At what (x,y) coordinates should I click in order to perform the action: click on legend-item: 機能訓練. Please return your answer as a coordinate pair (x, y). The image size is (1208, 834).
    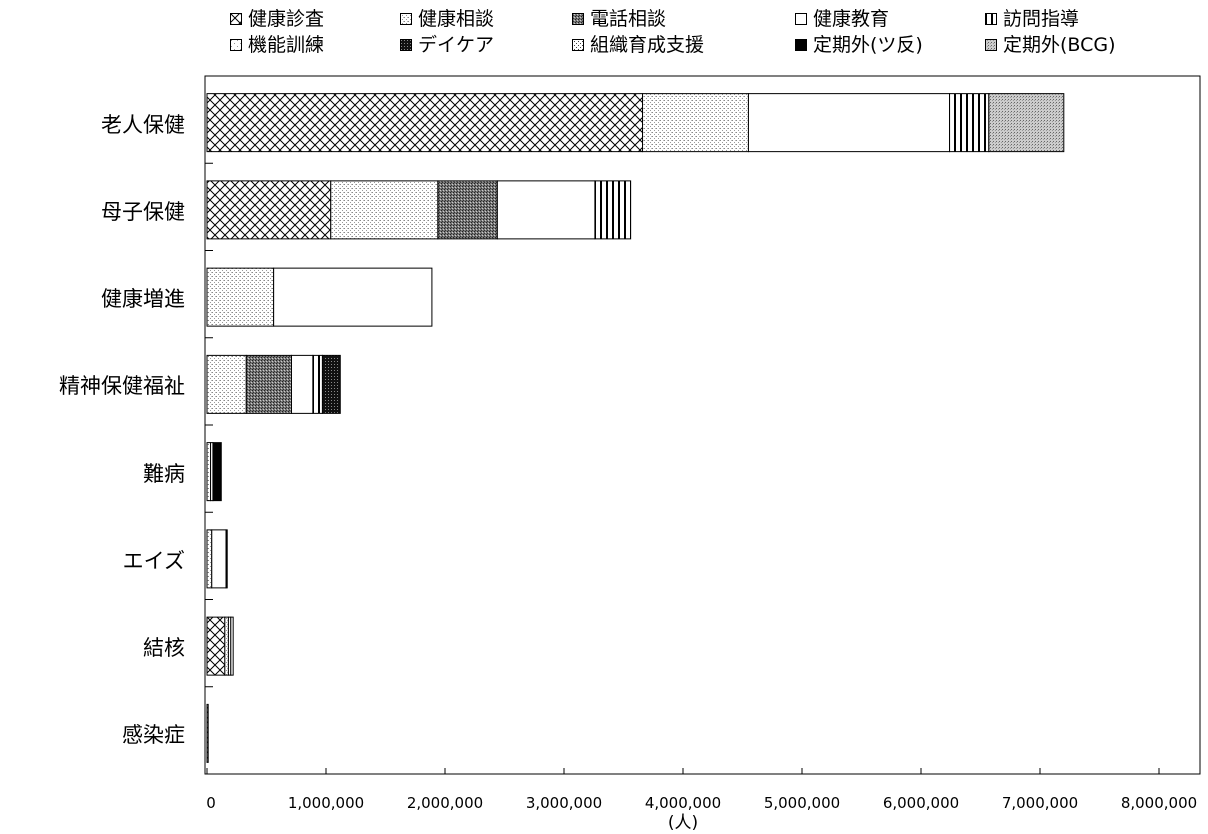
    Looking at the image, I should click on (277, 45).